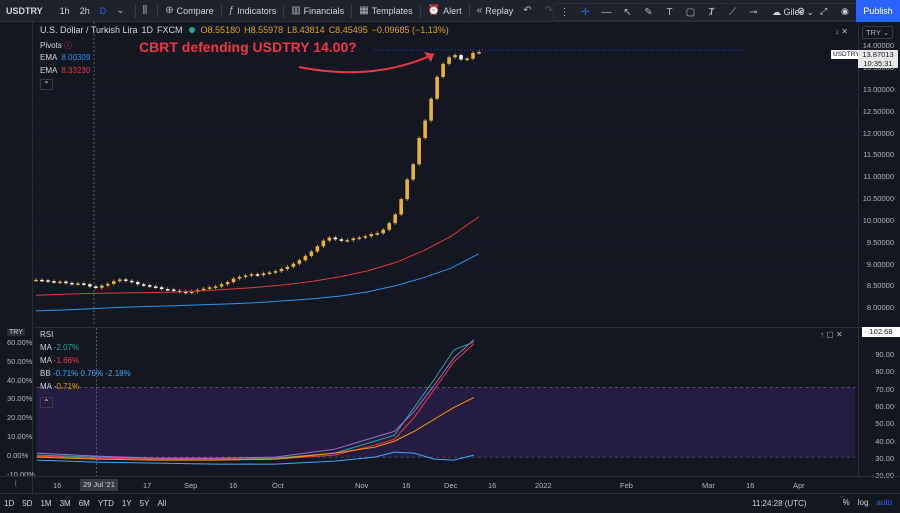 The image size is (900, 513). Describe the element at coordinates (126, 503) in the screenshot. I see `range-1y: 1Y` at that location.